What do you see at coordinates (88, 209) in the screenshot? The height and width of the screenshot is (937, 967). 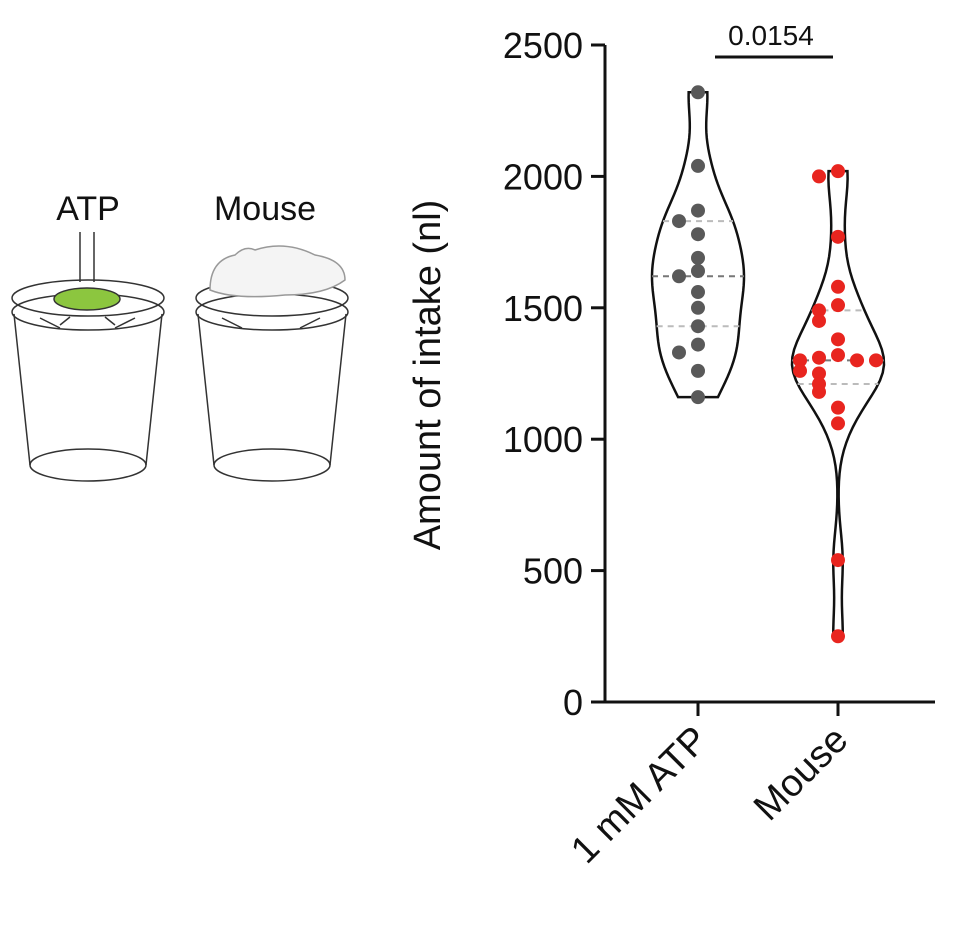 I see `panel-label: ATP` at bounding box center [88, 209].